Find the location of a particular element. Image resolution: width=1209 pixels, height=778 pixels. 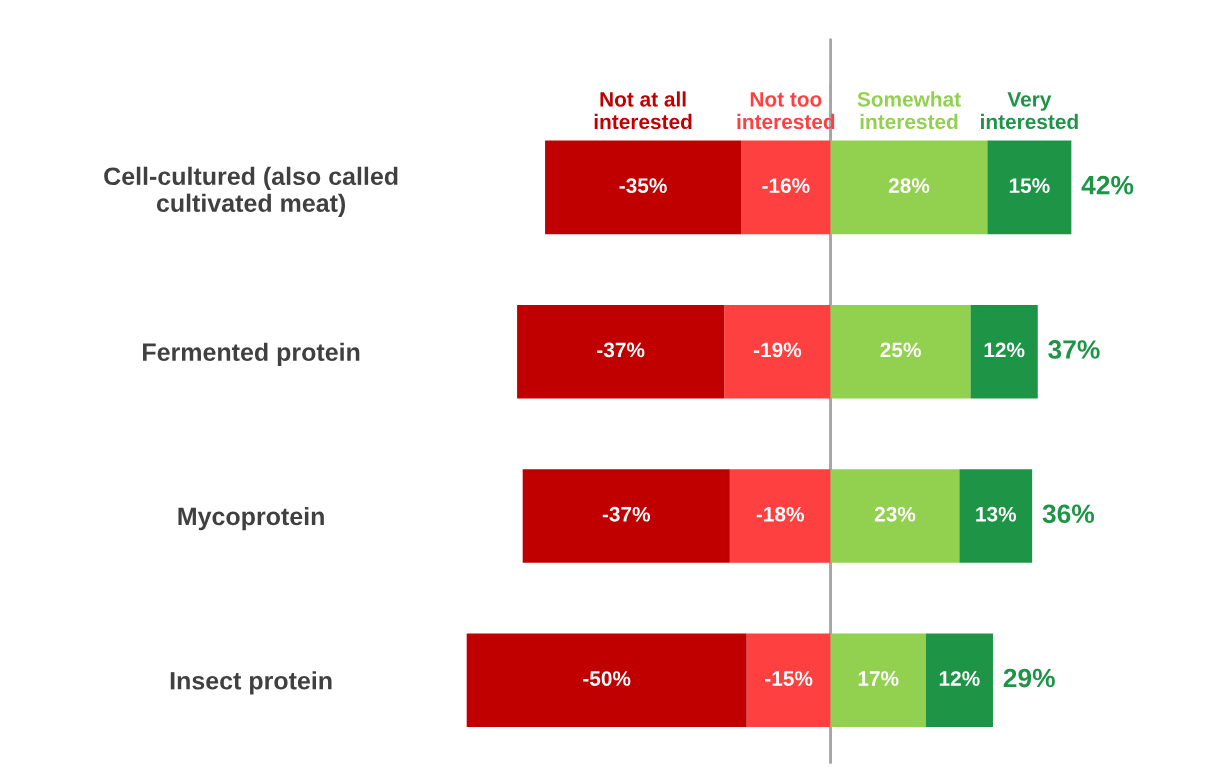

data-label: -19% is located at coordinates (777, 350).